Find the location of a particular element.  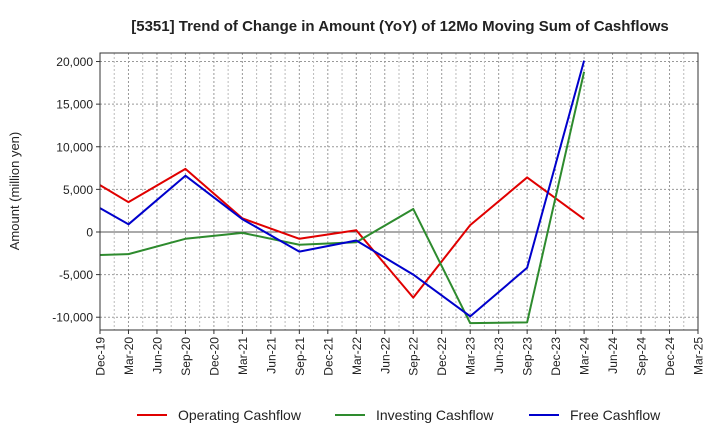

y-tick-label: -10,000 is located at coordinates (72, 318).